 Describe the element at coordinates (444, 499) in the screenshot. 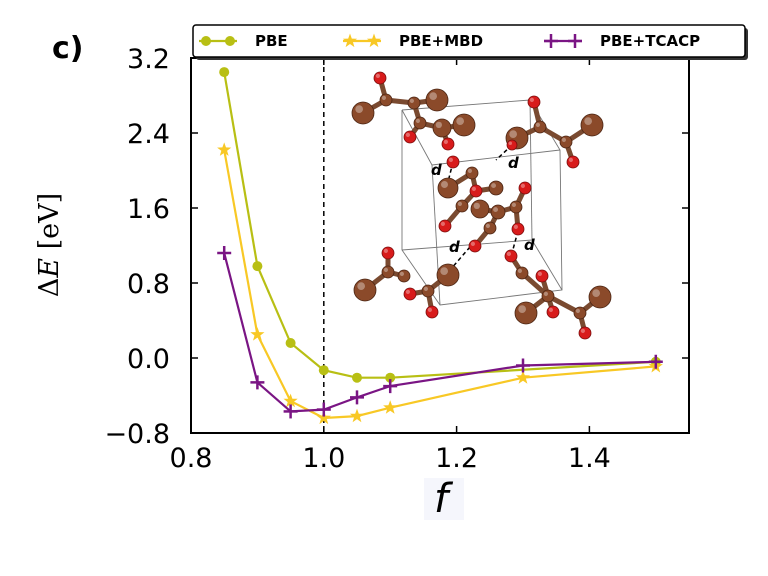

I see `x-axis-label-backdrop` at that location.